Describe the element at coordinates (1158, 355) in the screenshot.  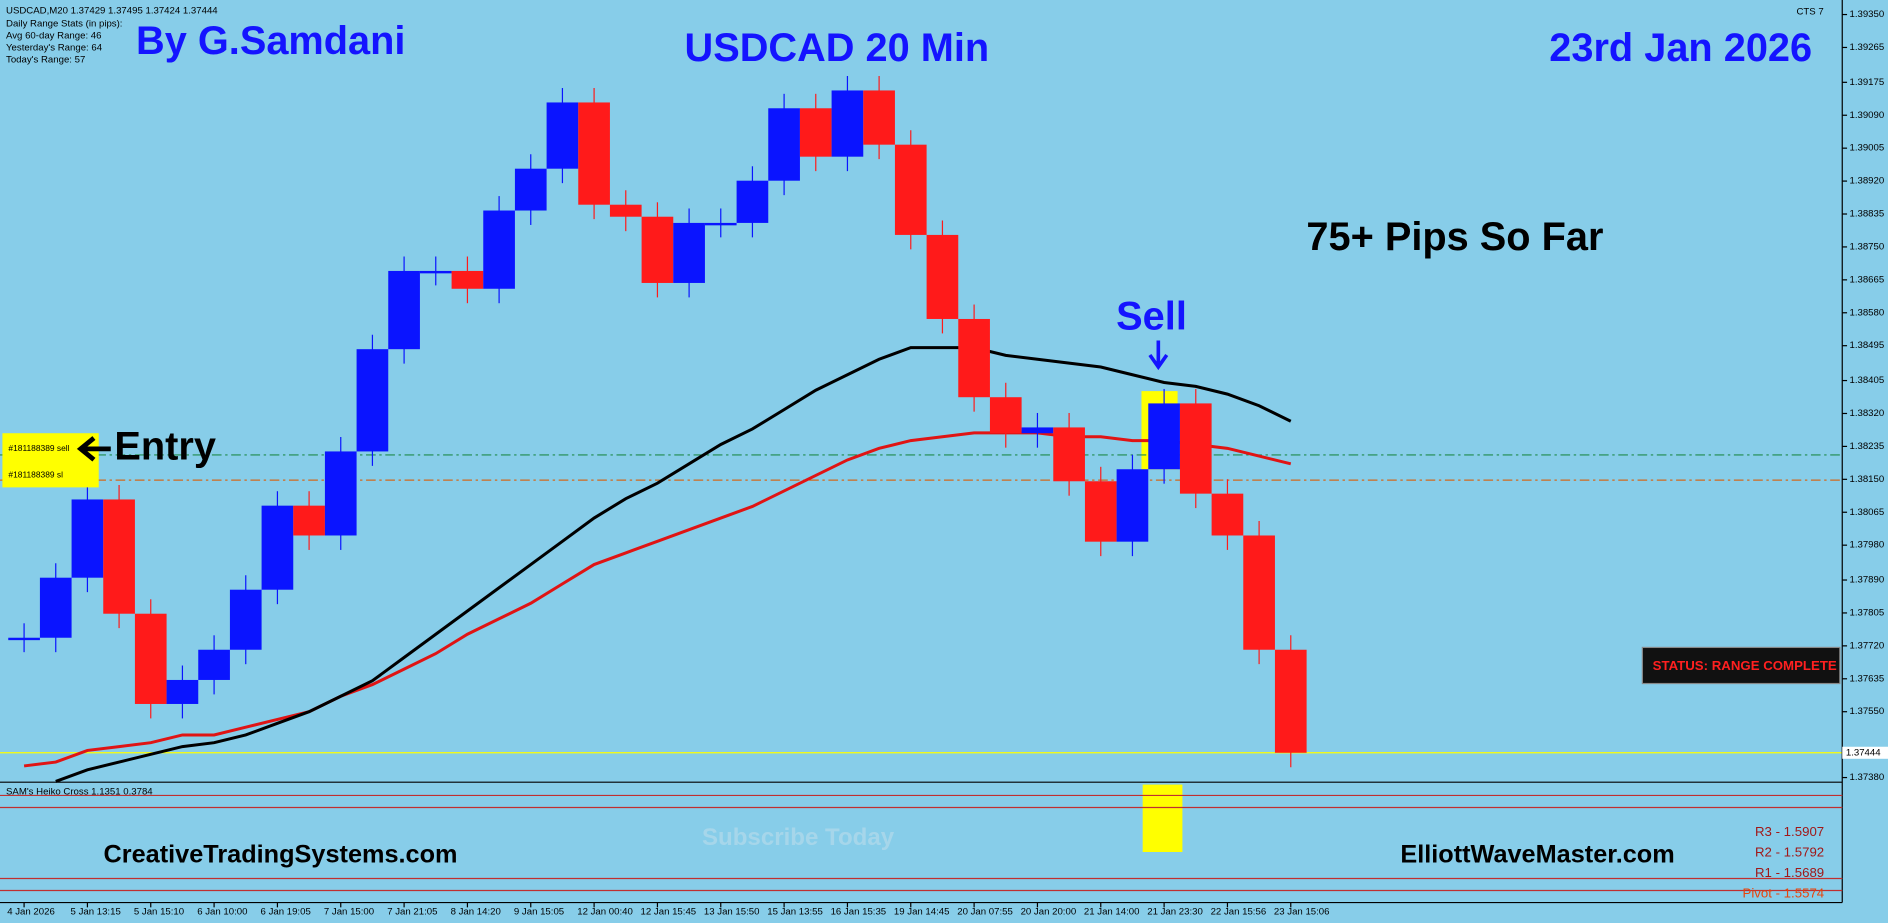
I see `sell-arrow` at that location.